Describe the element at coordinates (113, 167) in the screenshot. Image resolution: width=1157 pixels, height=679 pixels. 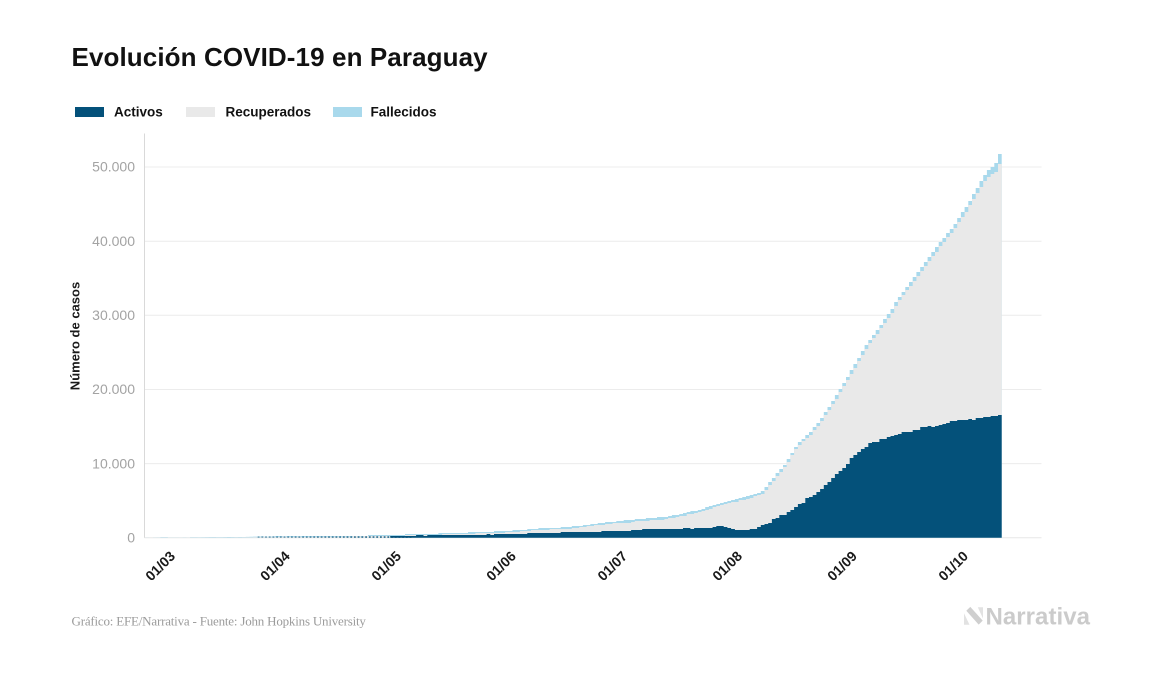
I see `svg-text: 50.000` at that location.